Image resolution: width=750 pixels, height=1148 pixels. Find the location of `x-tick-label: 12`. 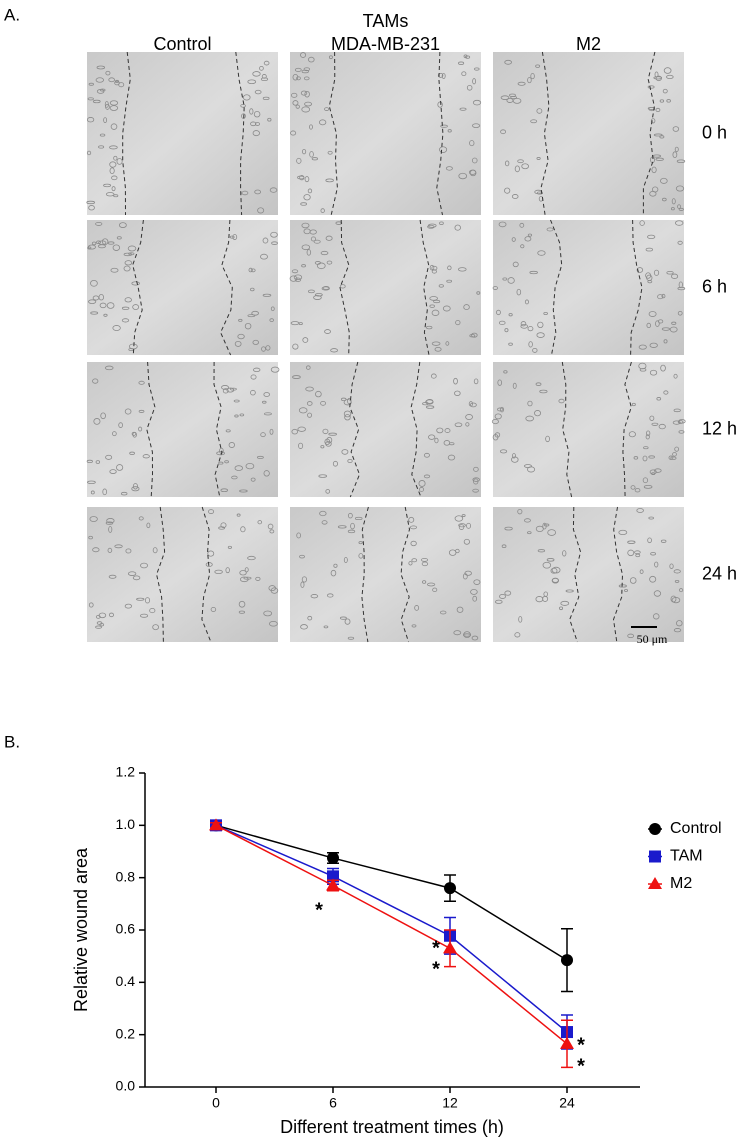

x-tick-label: 12 is located at coordinates (450, 1103).